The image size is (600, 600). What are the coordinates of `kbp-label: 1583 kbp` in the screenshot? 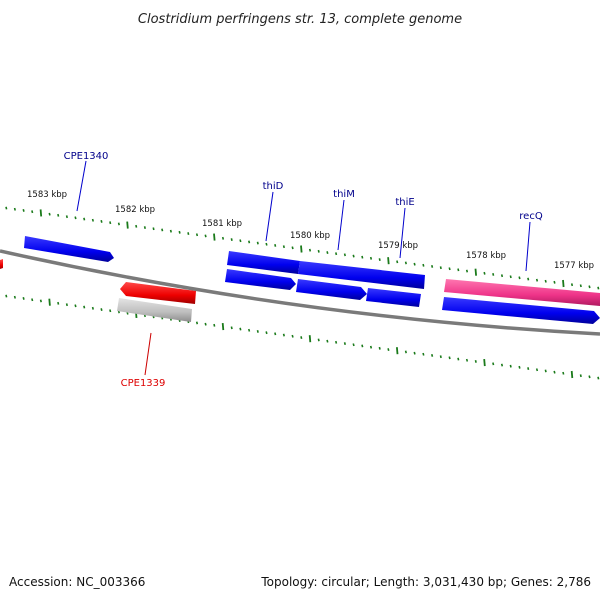 It's located at (47, 195).